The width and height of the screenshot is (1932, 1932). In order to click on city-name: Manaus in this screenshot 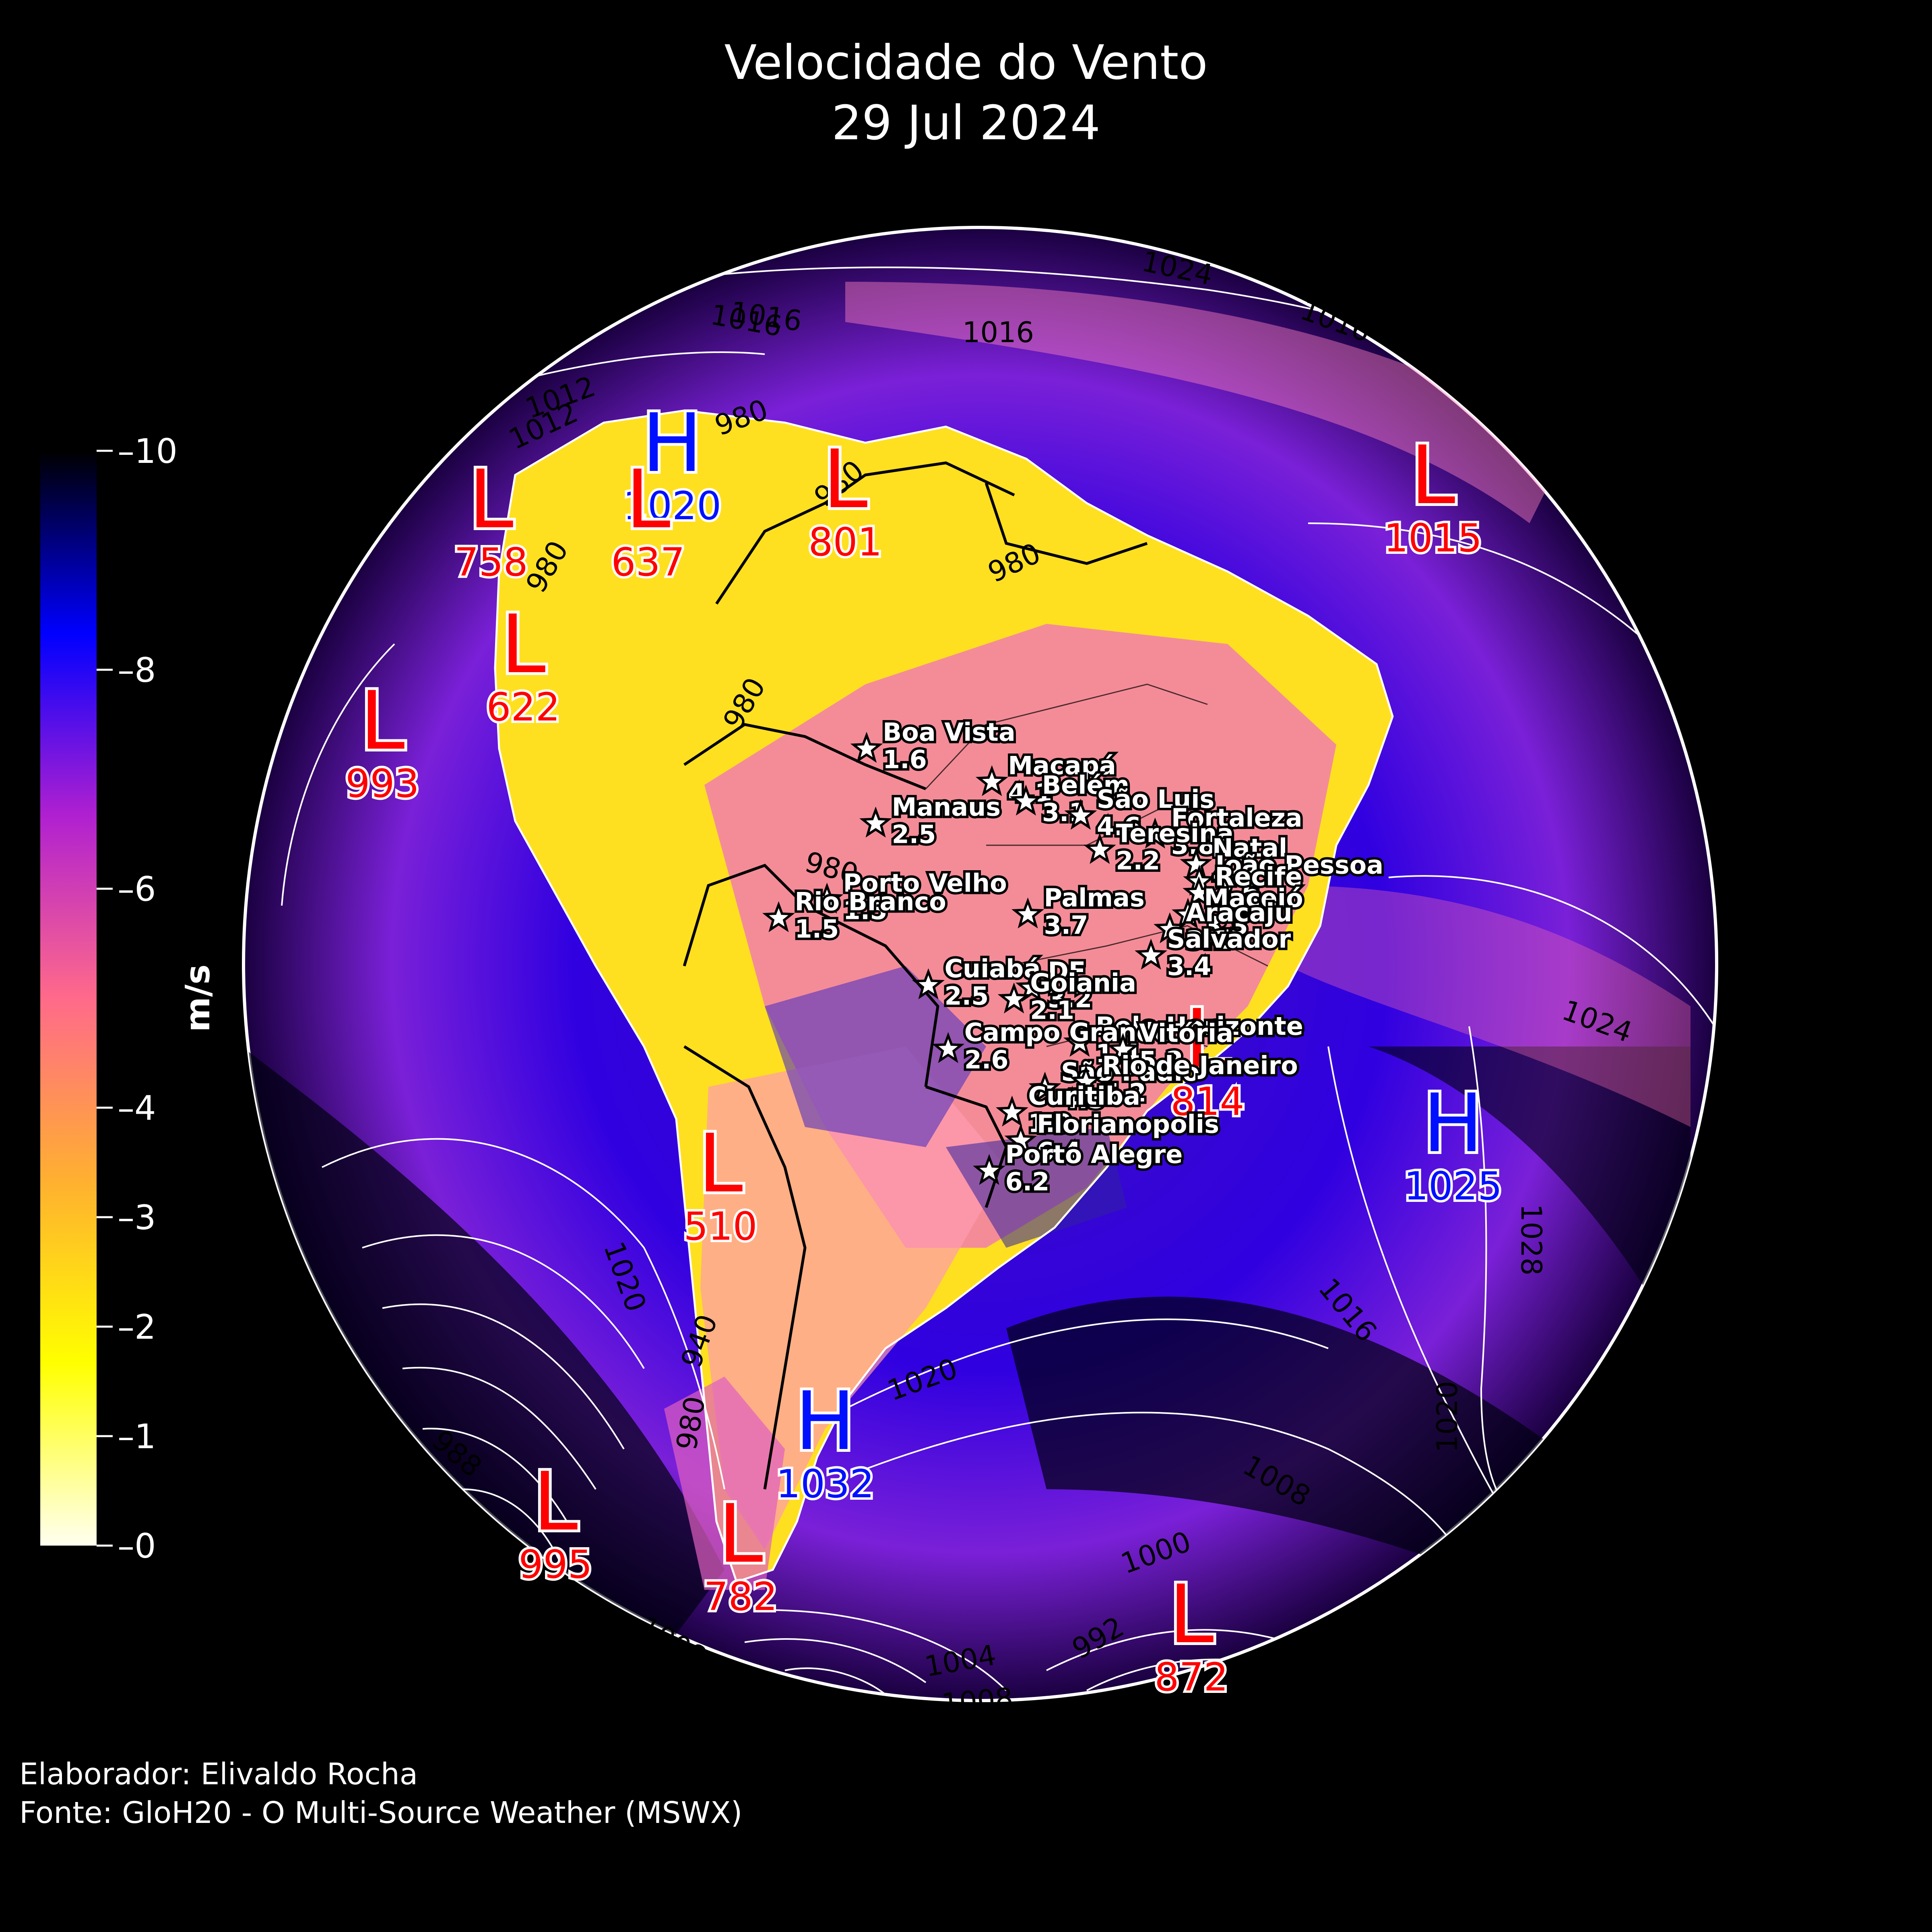, I will do `click(946, 807)`.